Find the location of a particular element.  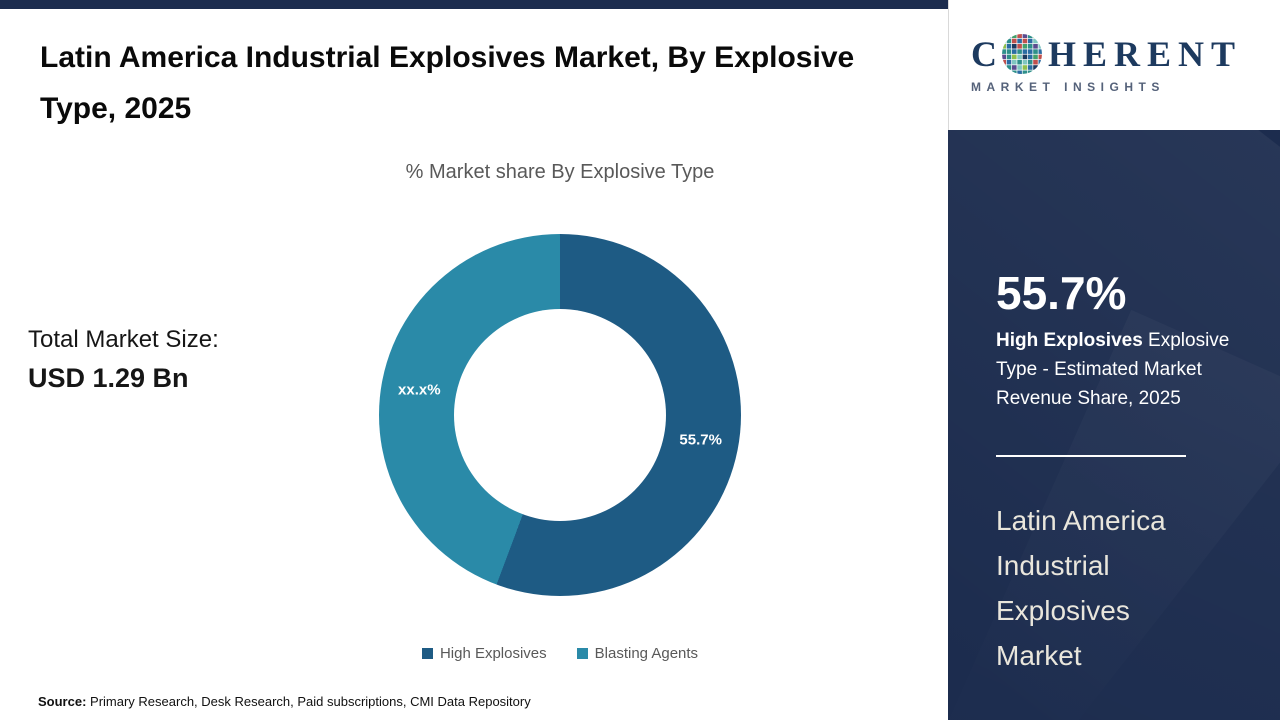

logo-tagline: MARKET INSIGHTS is located at coordinates (1068, 87).